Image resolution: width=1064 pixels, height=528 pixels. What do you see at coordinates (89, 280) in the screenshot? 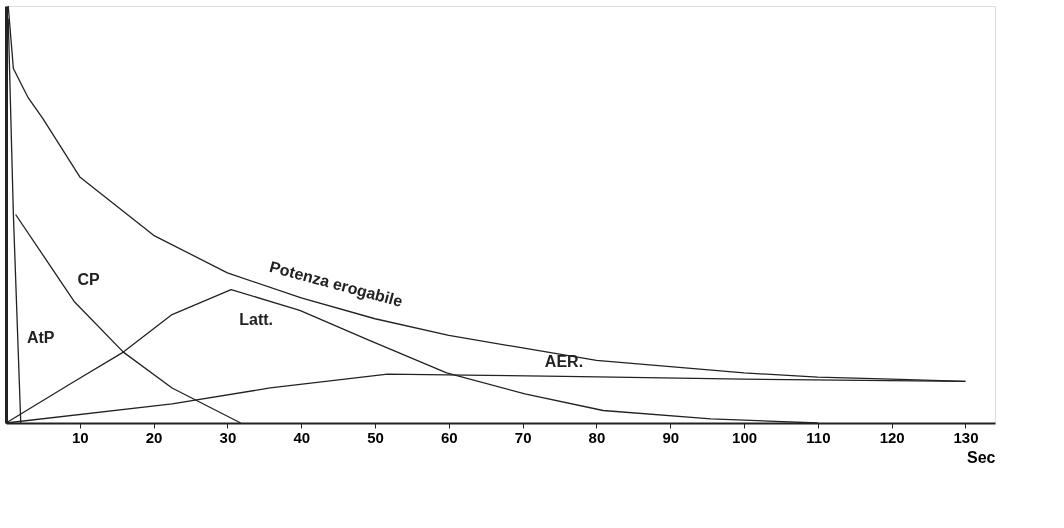
I see `series-label: CP` at bounding box center [89, 280].